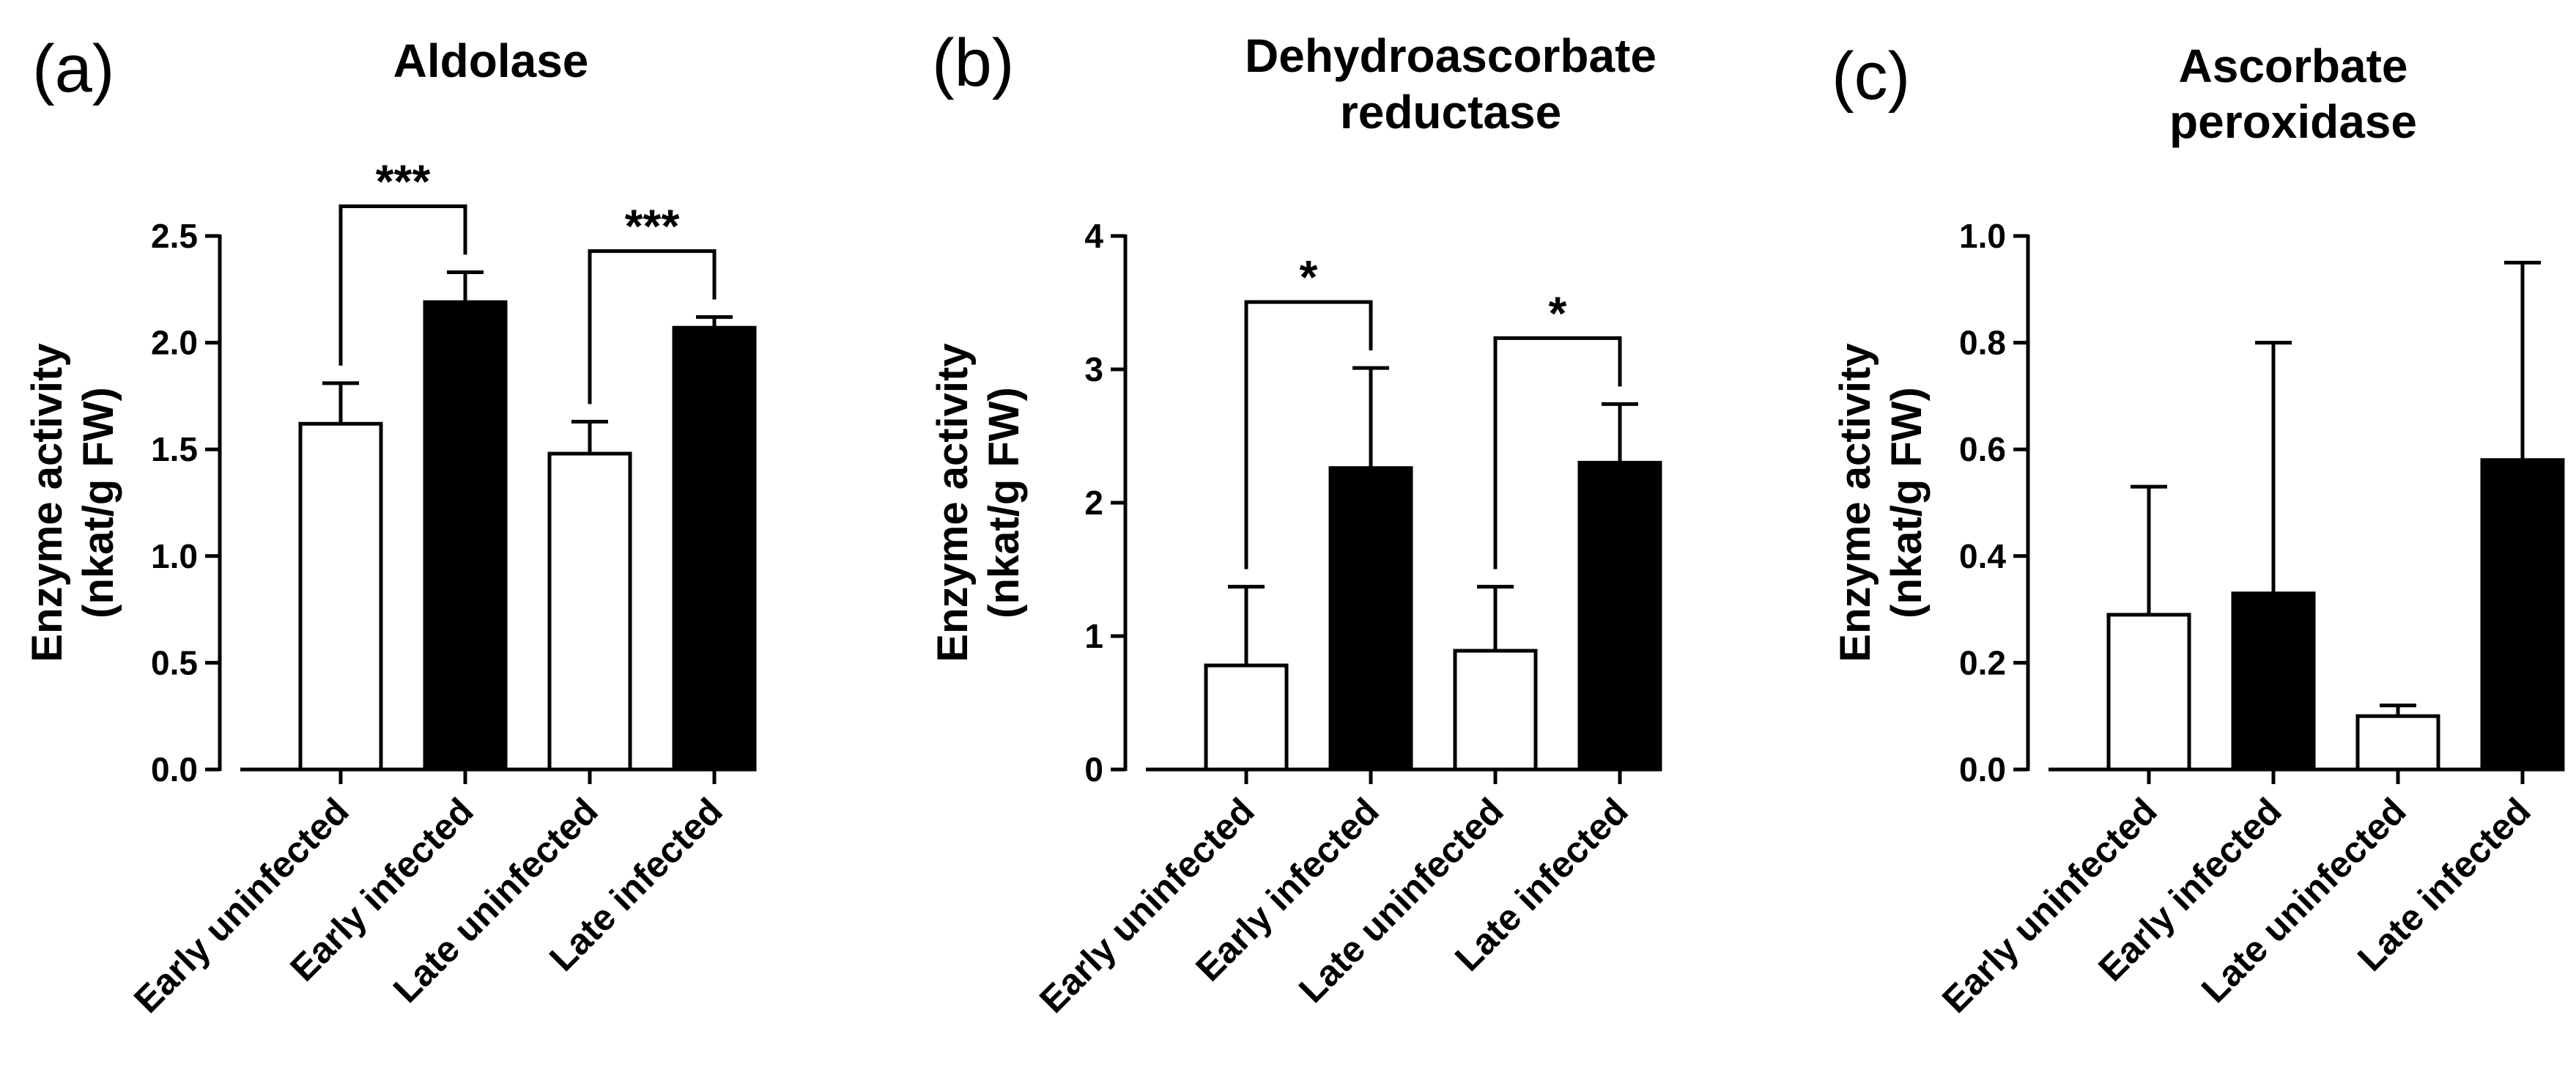 The image size is (2576, 1067). I want to click on chart-title: peroxidase, so click(2293, 121).